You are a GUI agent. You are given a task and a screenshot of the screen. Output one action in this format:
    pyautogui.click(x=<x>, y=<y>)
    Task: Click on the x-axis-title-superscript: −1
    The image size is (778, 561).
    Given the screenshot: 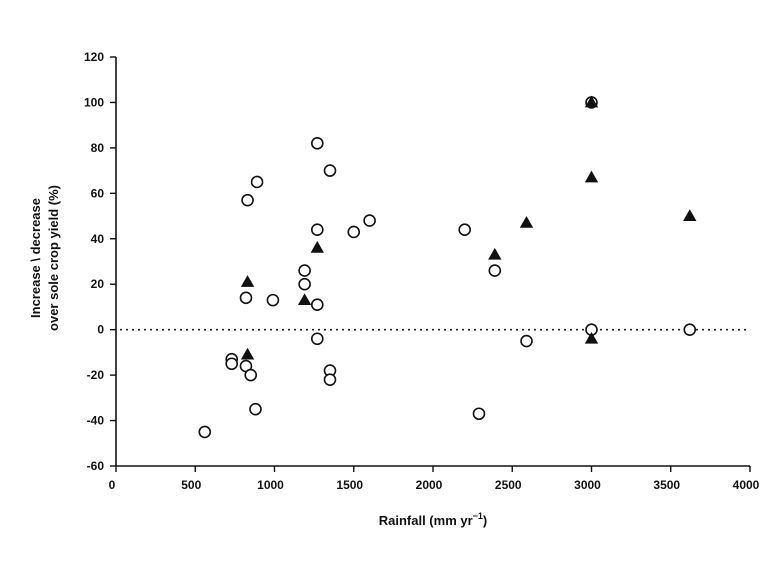 What is the action you would take?
    pyautogui.click(x=478, y=516)
    